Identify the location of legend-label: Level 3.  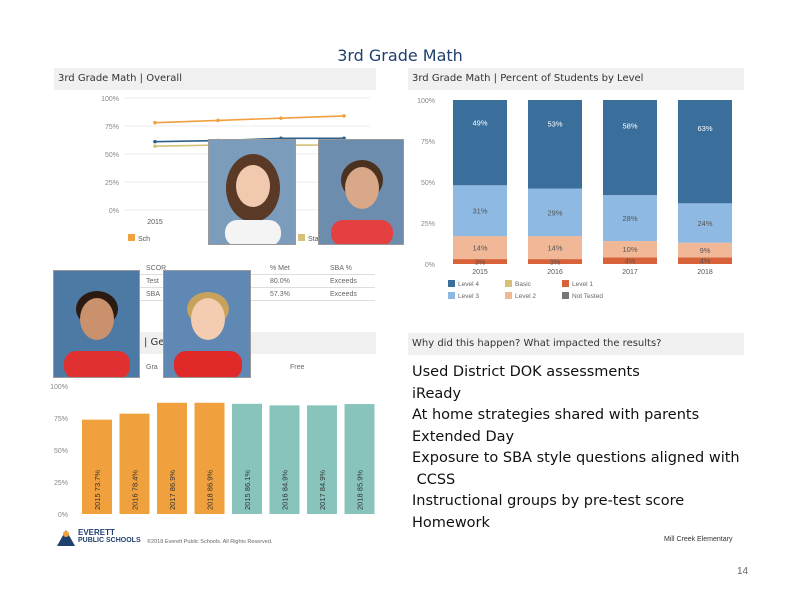
(468, 296).